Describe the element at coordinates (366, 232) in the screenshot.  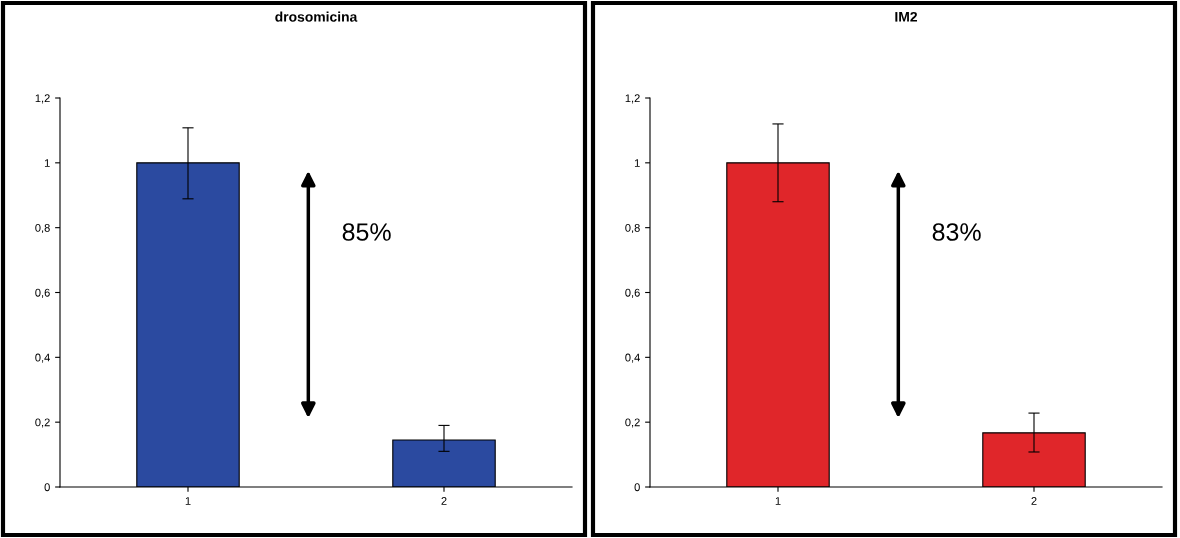
I see `annotation: 85%` at that location.